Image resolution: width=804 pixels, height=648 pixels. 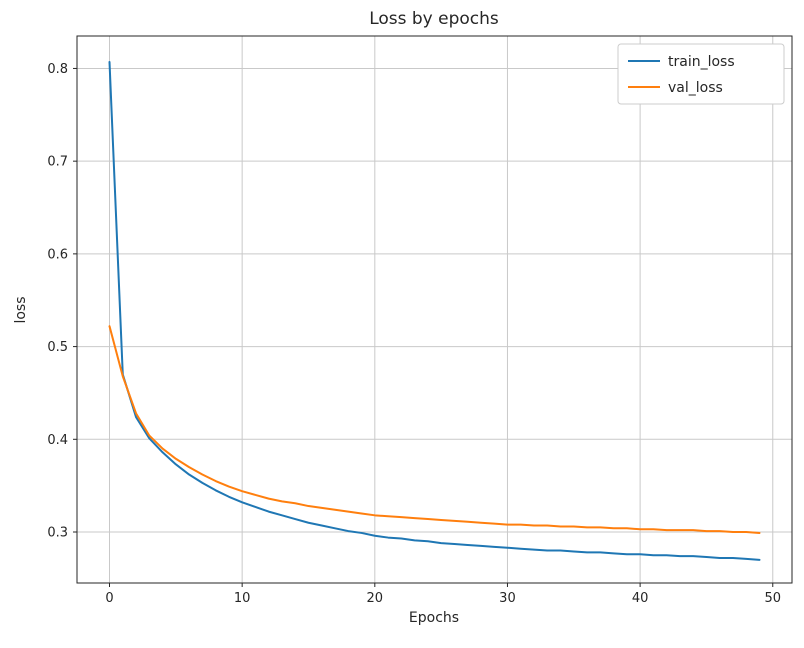 I want to click on y-tick-label: 0.4, so click(x=57, y=440).